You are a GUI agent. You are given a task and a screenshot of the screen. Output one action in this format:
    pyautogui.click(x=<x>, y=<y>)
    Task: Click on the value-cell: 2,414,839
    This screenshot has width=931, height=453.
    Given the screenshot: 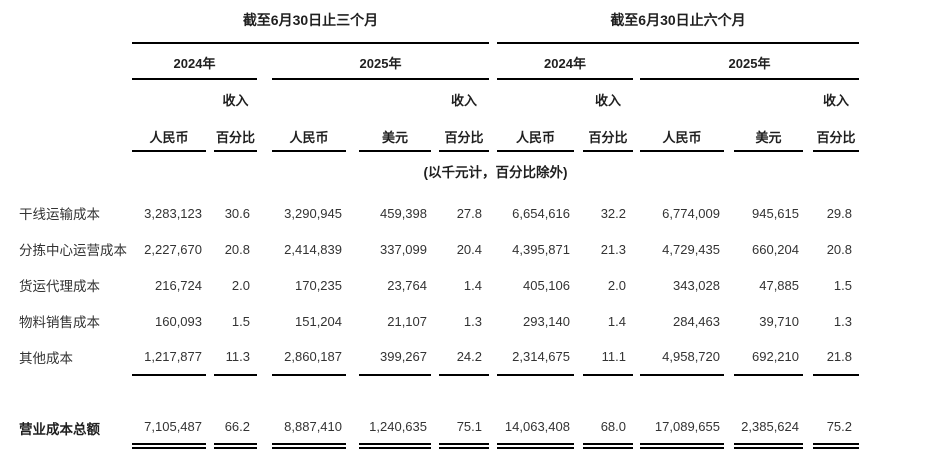 What is the action you would take?
    pyautogui.click(x=313, y=249)
    